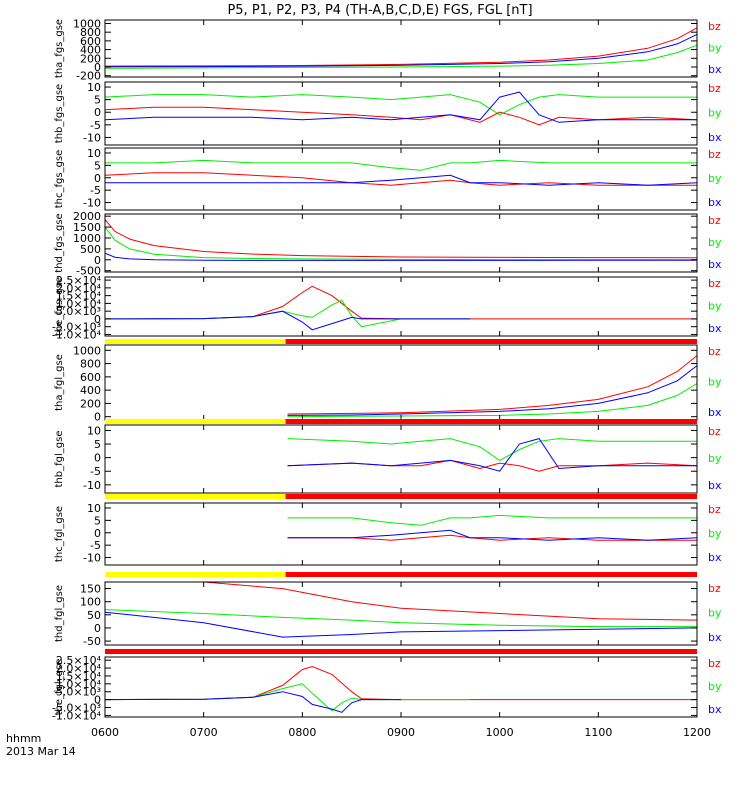 This screenshot has width=750, height=800. What do you see at coordinates (59, 534) in the screenshot?
I see `y-axis-label: thc_fgl_gse` at bounding box center [59, 534].